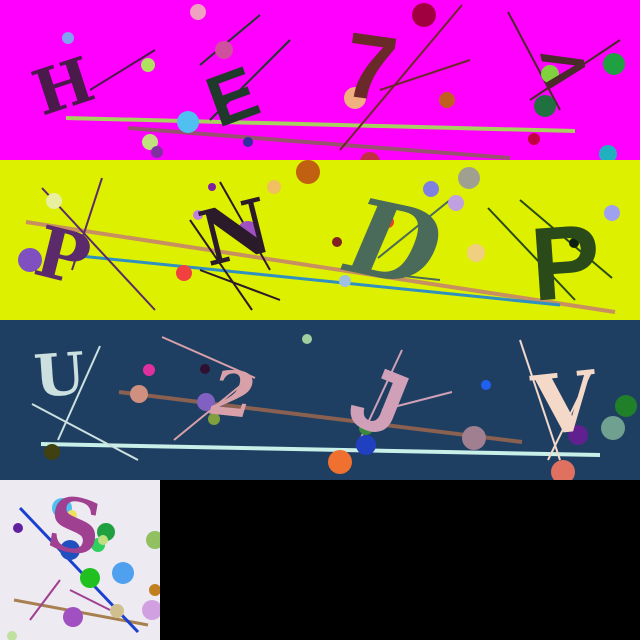 The height and width of the screenshot is (640, 640). I want to click on glyph-12: V, so click(565, 404).